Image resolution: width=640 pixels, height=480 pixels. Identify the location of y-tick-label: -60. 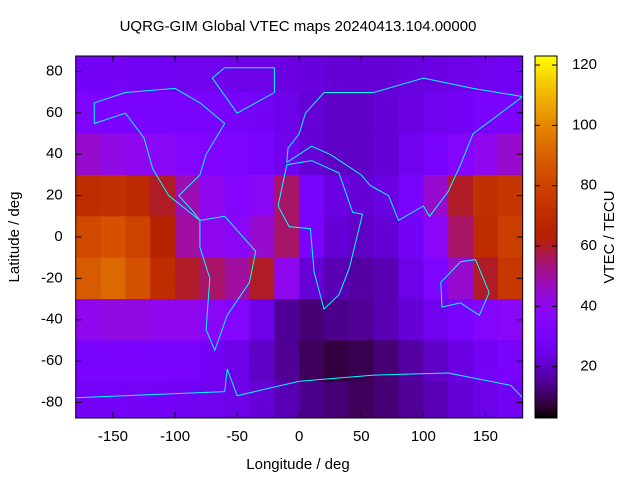
(52, 360).